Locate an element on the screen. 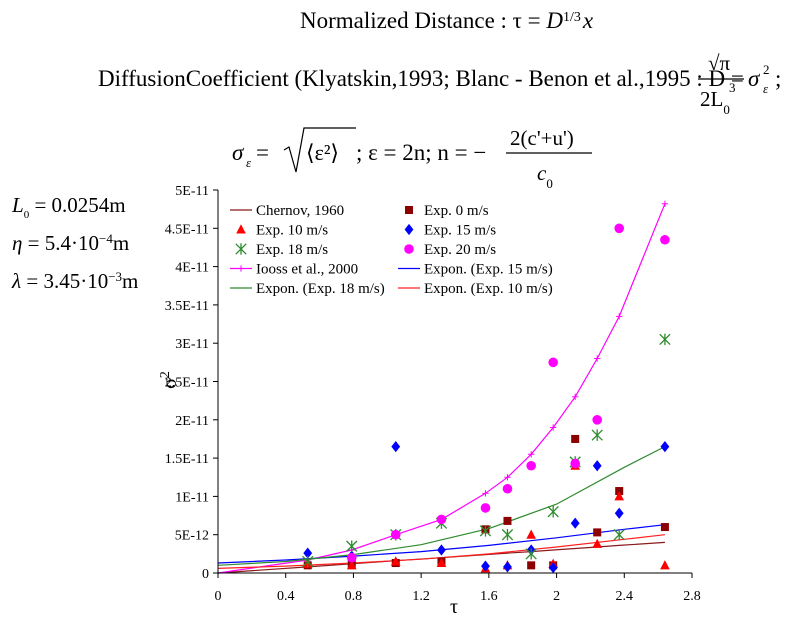  series-exp-0-m-s is located at coordinates (486, 502).